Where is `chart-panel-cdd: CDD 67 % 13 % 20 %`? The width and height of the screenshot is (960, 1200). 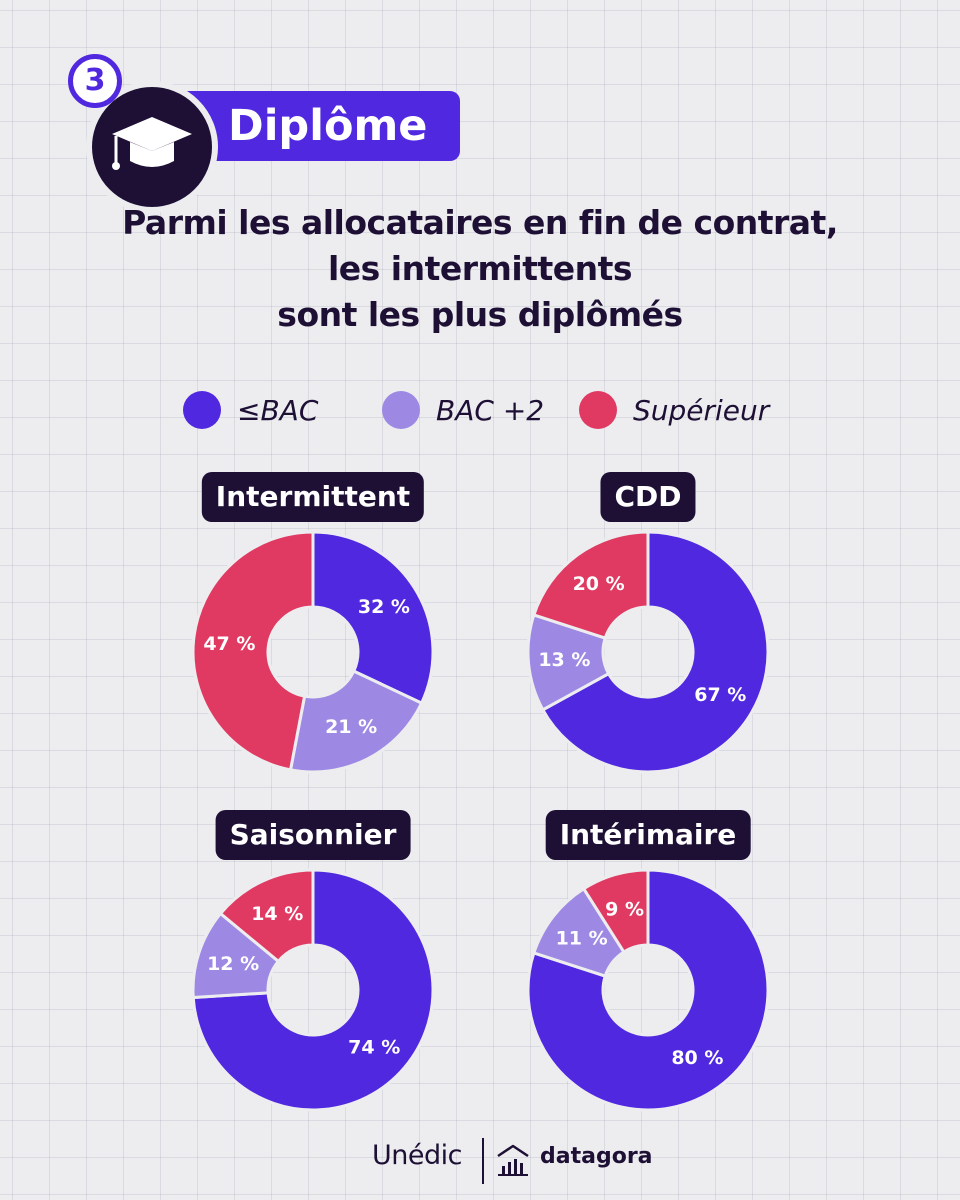 chart-panel-cdd: CDD 67 % 13 % 20 % is located at coordinates (648, 627).